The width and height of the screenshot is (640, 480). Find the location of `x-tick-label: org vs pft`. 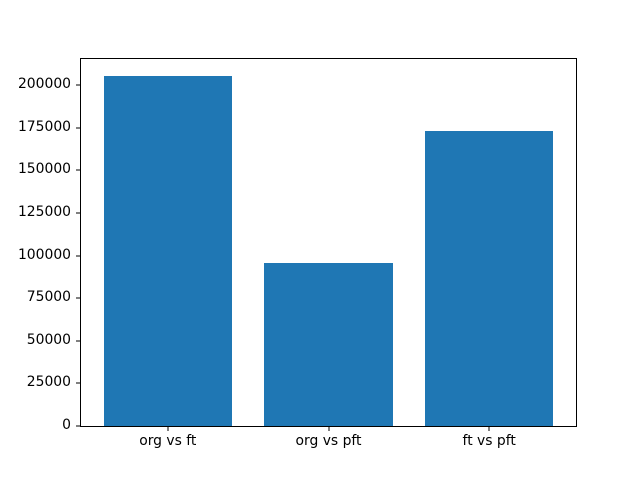

x-tick-label: org vs pft is located at coordinates (328, 441).